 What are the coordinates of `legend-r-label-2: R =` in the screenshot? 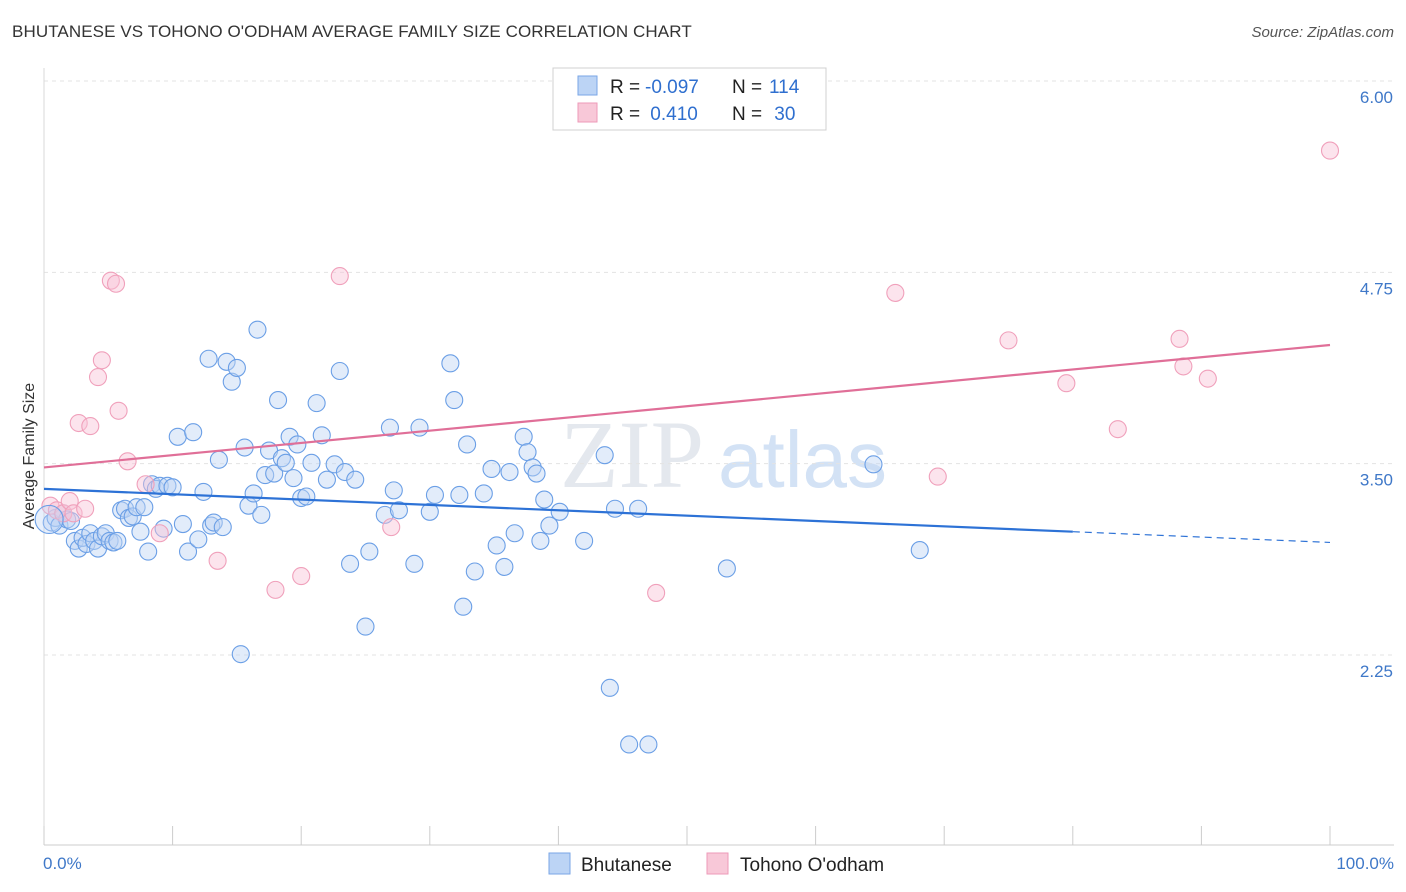 It's located at (625, 114).